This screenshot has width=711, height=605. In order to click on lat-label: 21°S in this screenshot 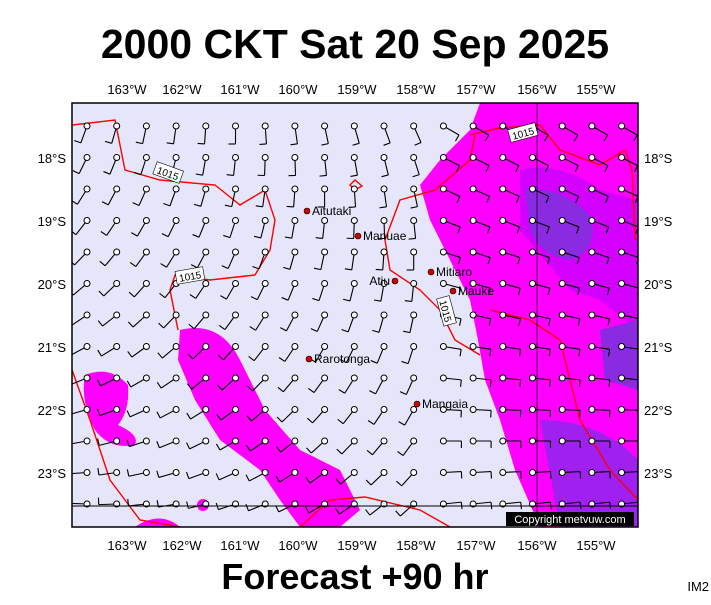, I will do `click(52, 347)`.